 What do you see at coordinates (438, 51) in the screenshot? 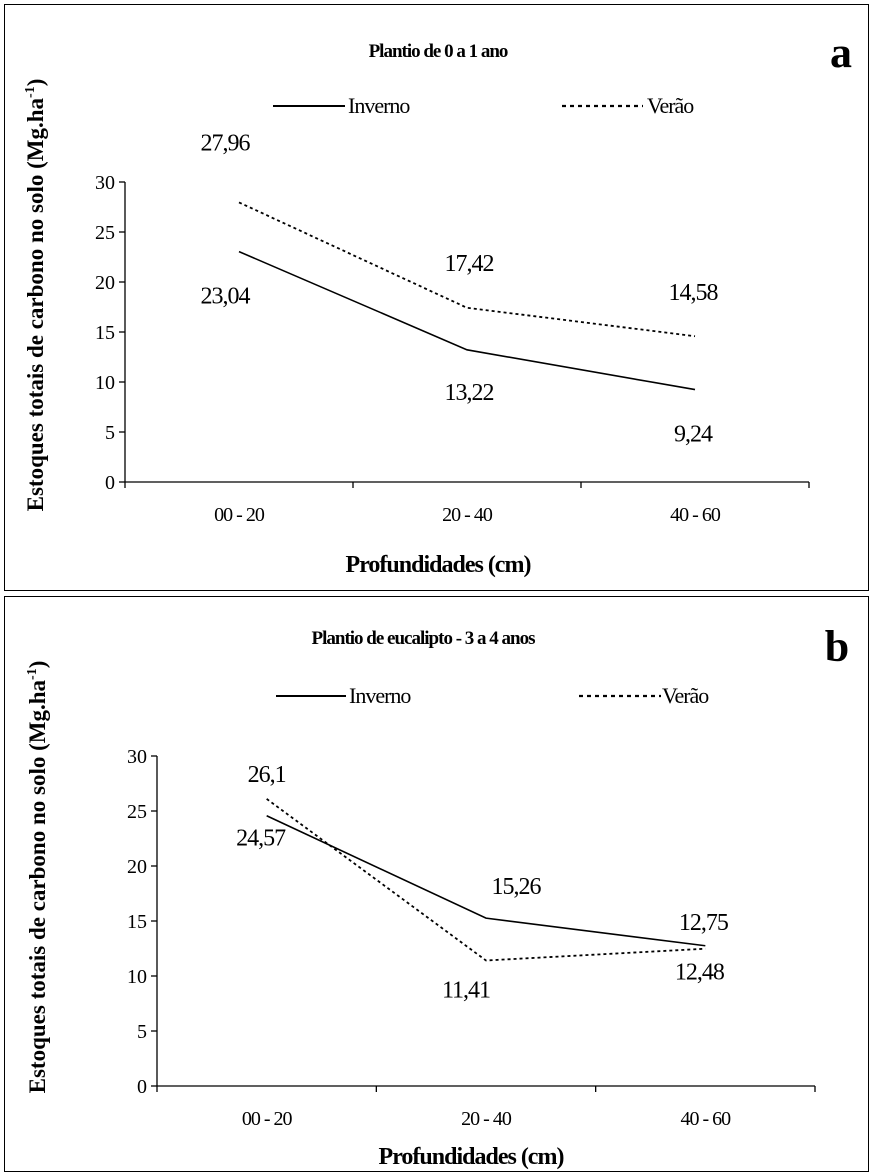
I see `chart-title: Plantio de 0 a 1 ano` at bounding box center [438, 51].